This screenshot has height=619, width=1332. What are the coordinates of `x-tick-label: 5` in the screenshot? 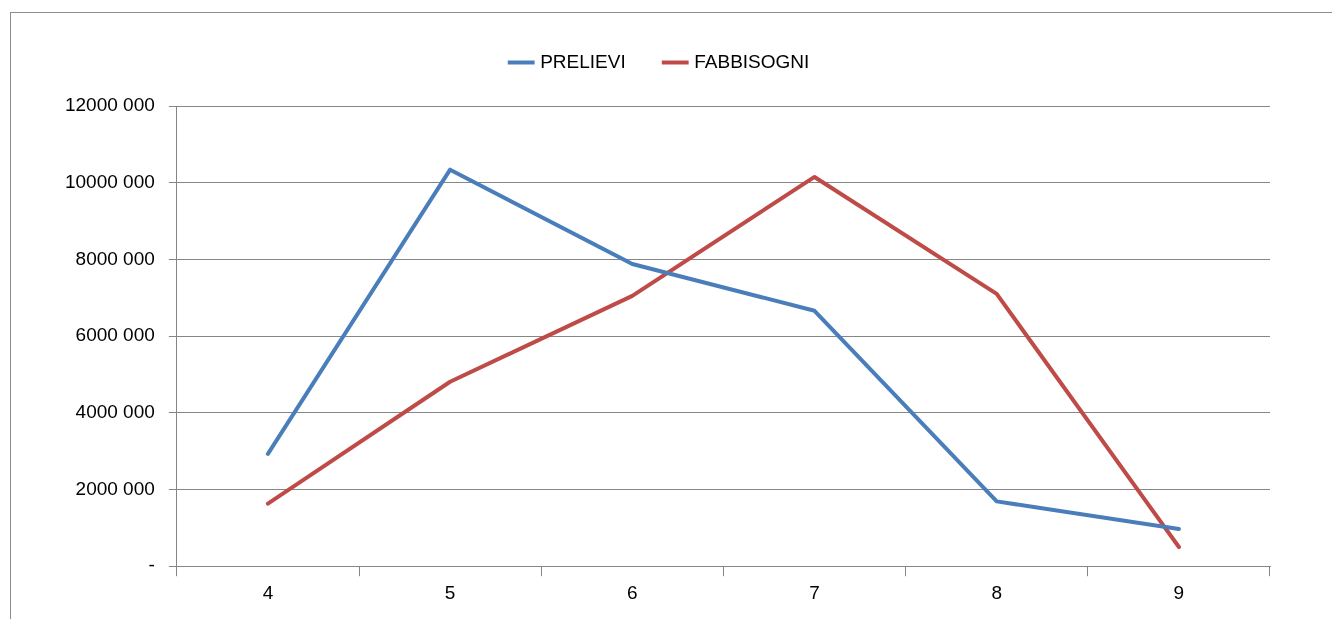 It's located at (450, 592).